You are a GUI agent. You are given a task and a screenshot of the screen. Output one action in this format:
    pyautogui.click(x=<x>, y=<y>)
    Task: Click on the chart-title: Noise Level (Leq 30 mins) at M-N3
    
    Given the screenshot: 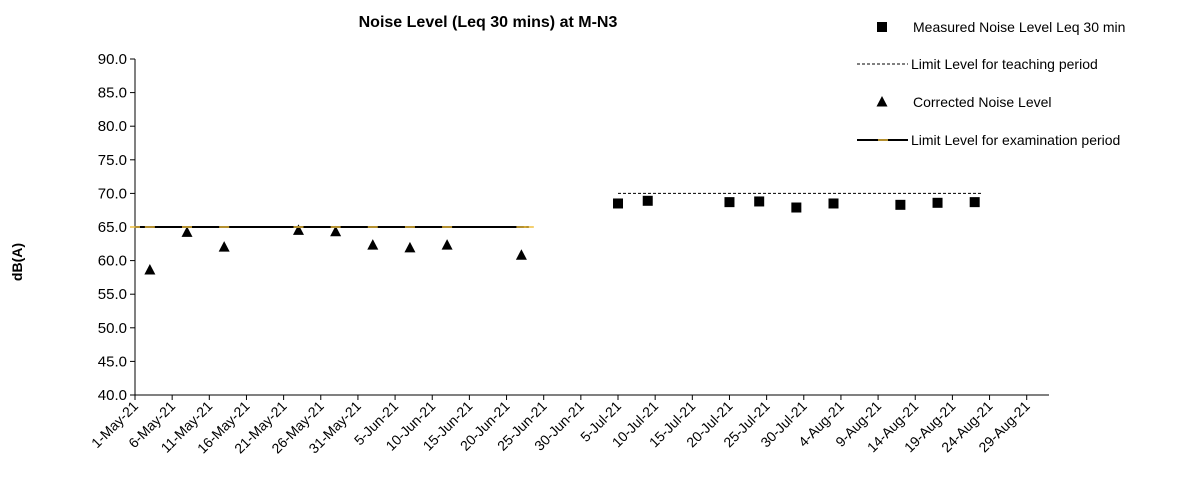 What is the action you would take?
    pyautogui.click(x=488, y=22)
    